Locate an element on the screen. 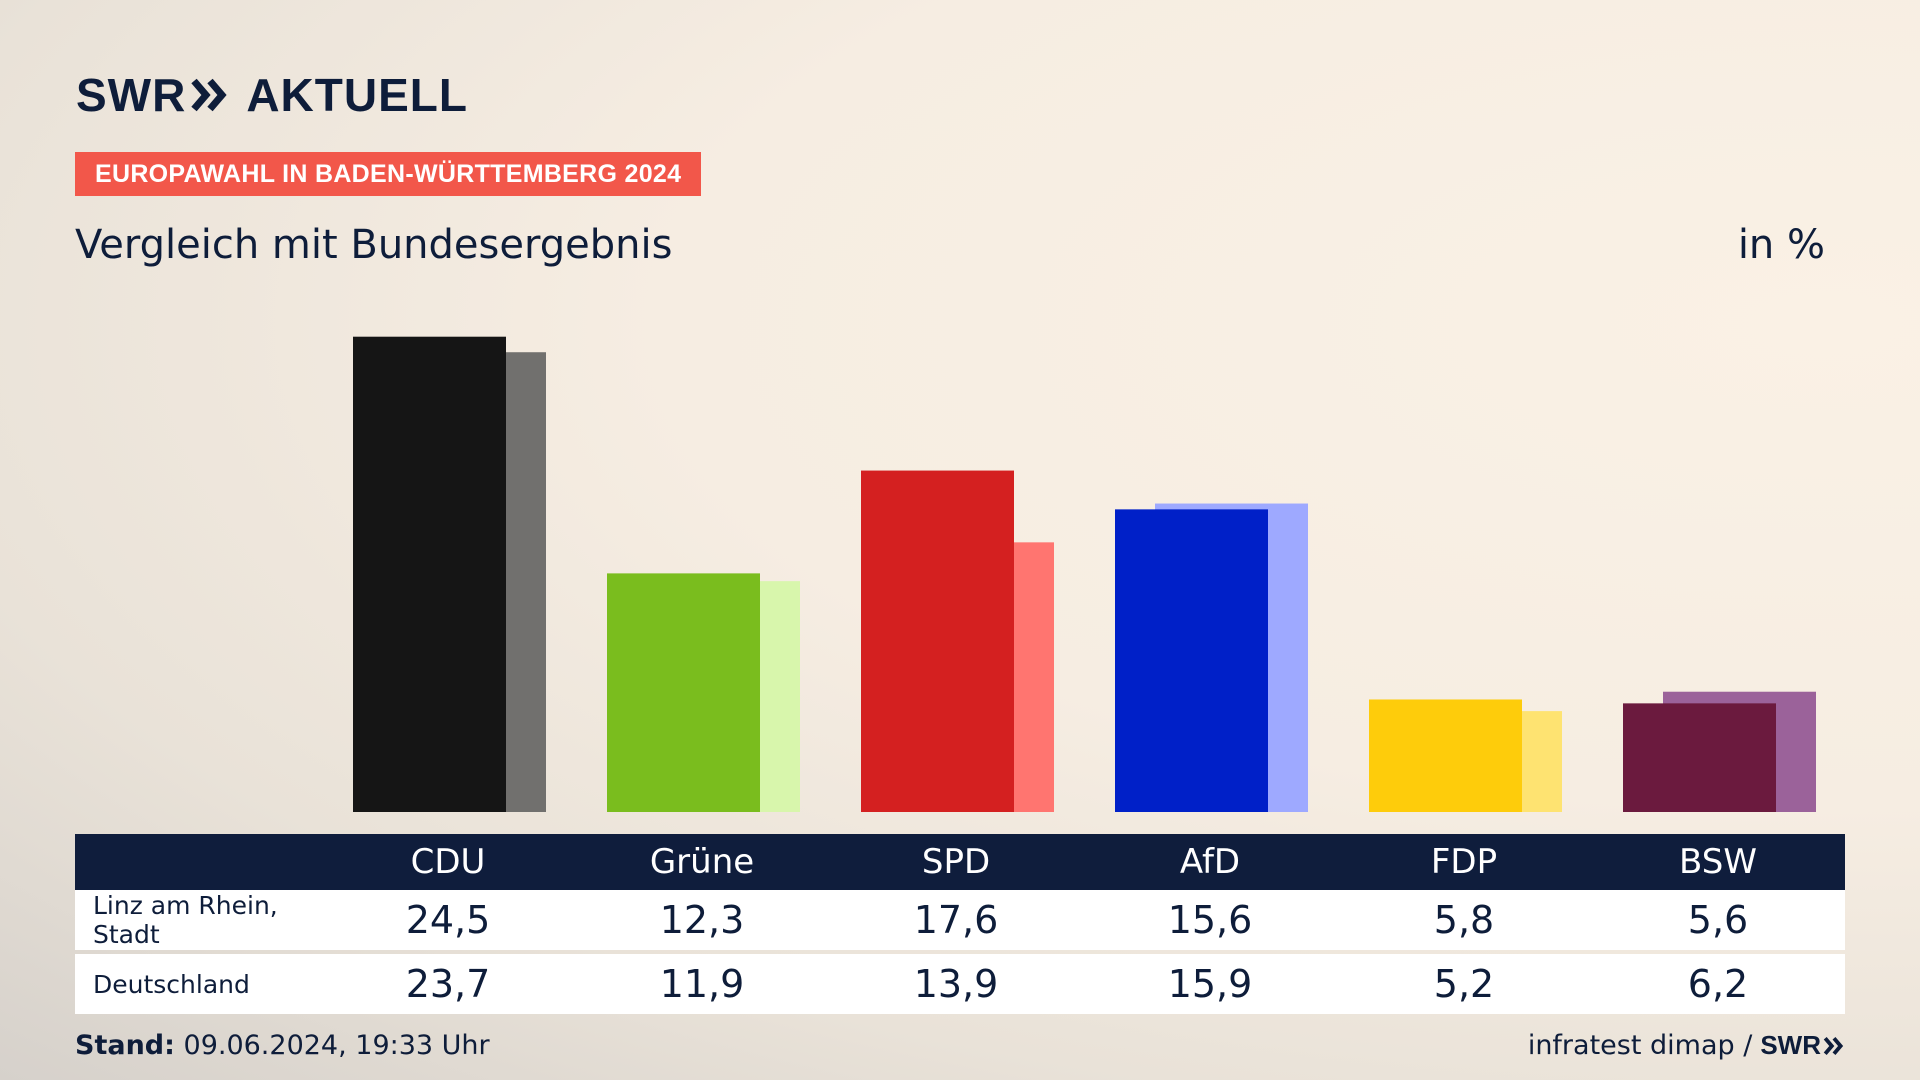  table-cell: 15,9 is located at coordinates (1210, 984).